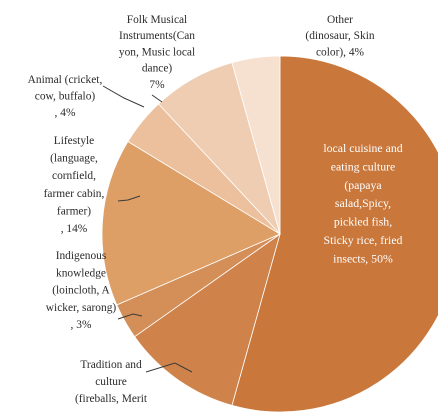 Image resolution: width=438 pixels, height=414 pixels. I want to click on slice-label-0-line-6: insects, 50%, so click(363, 258).